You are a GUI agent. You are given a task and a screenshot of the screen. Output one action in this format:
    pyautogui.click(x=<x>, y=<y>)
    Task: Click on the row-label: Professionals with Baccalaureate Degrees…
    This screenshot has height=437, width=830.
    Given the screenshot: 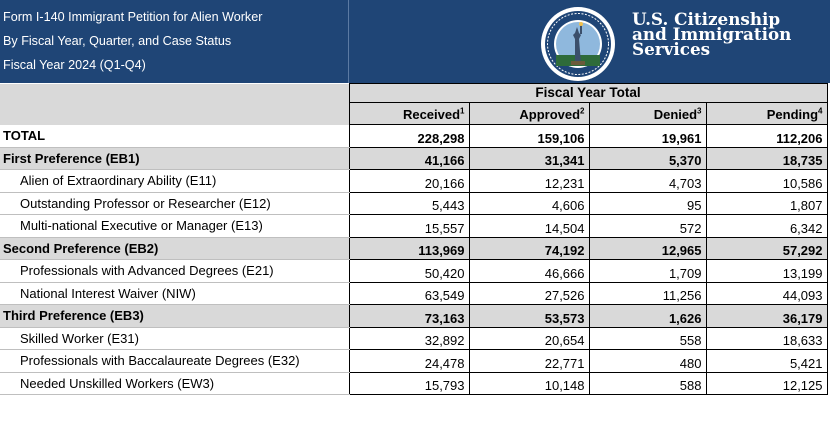 What is the action you would take?
    pyautogui.click(x=174, y=361)
    